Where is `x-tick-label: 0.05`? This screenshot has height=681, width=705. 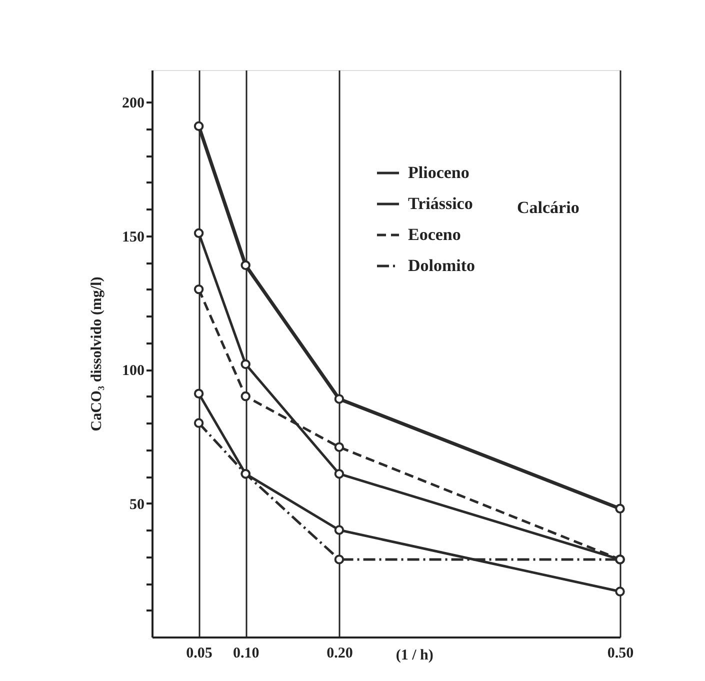 x-tick-label: 0.05 is located at coordinates (199, 654).